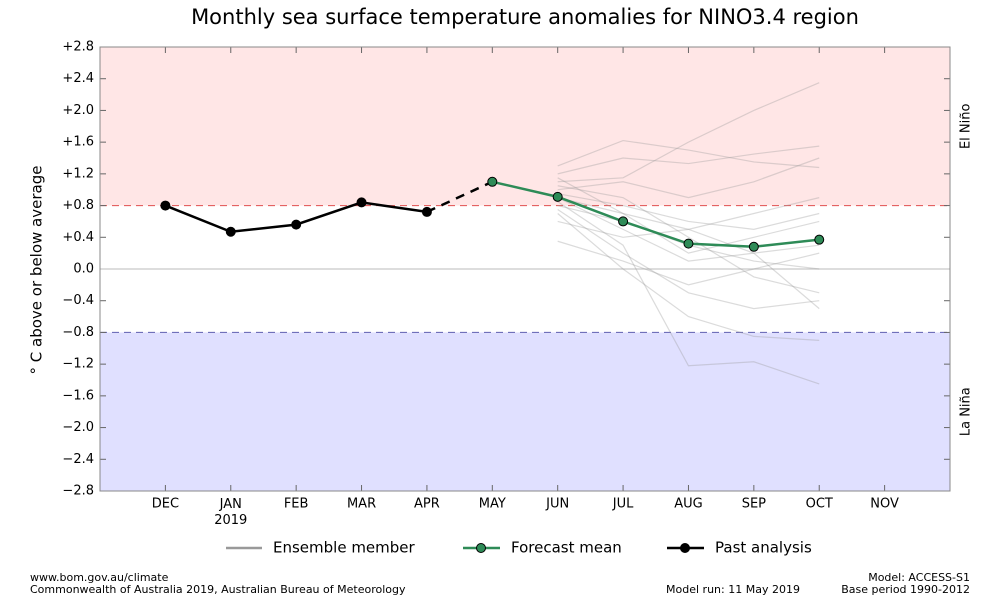 The image size is (1000, 600). I want to click on x-tick-label: DEC, so click(165, 504).